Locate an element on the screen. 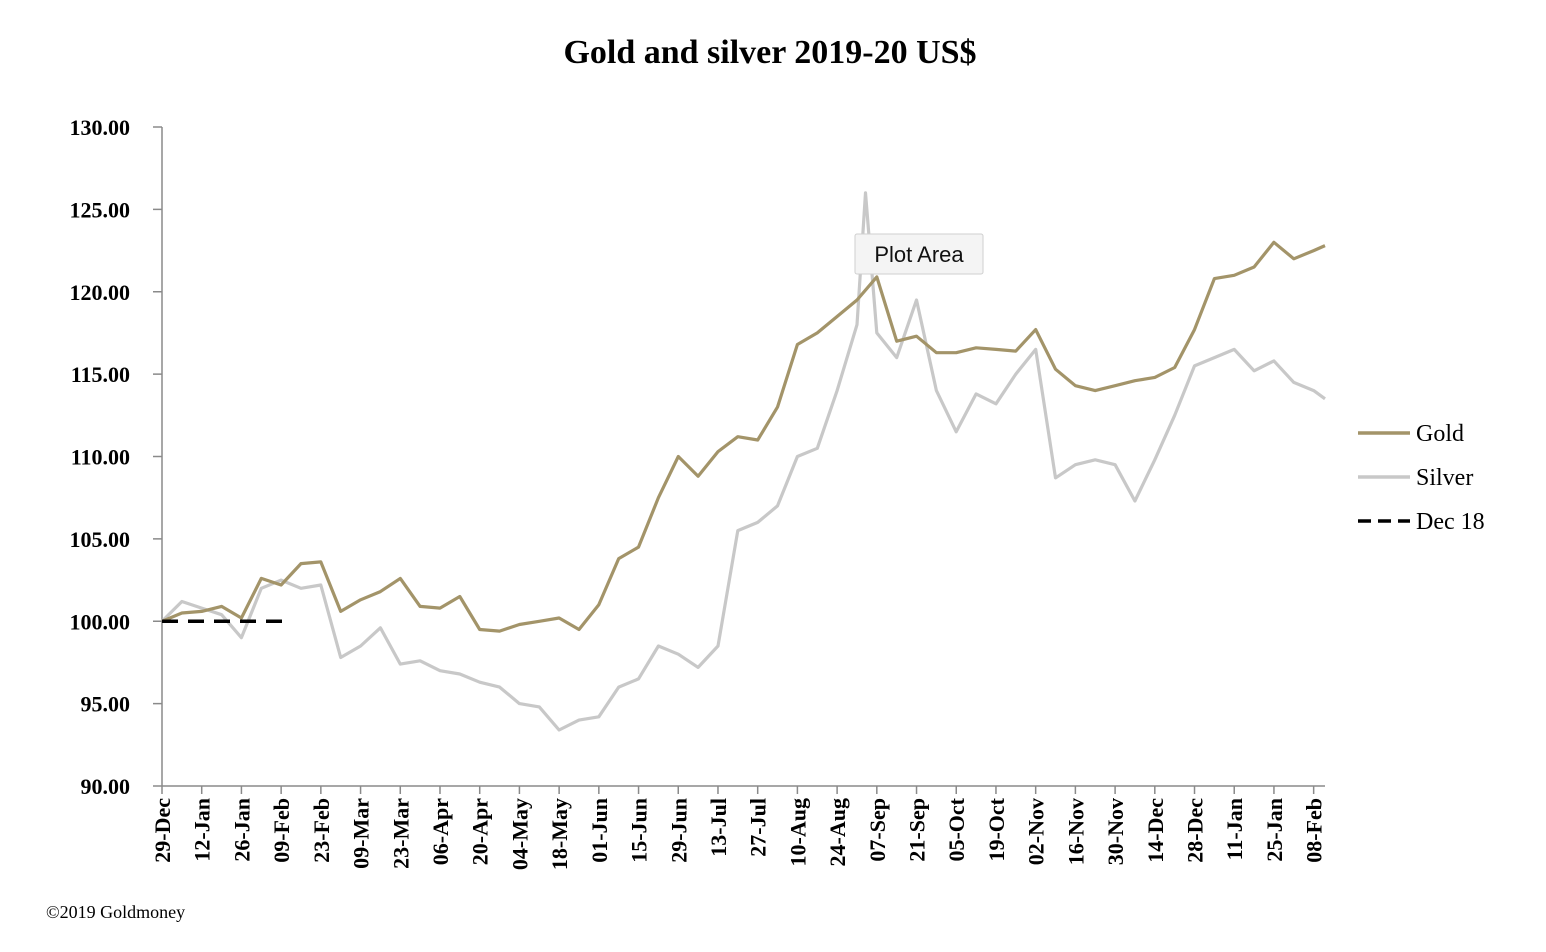 Image resolution: width=1546 pixels, height=952 pixels. legend: Gold Silver Dec 18 is located at coordinates (1421, 478).